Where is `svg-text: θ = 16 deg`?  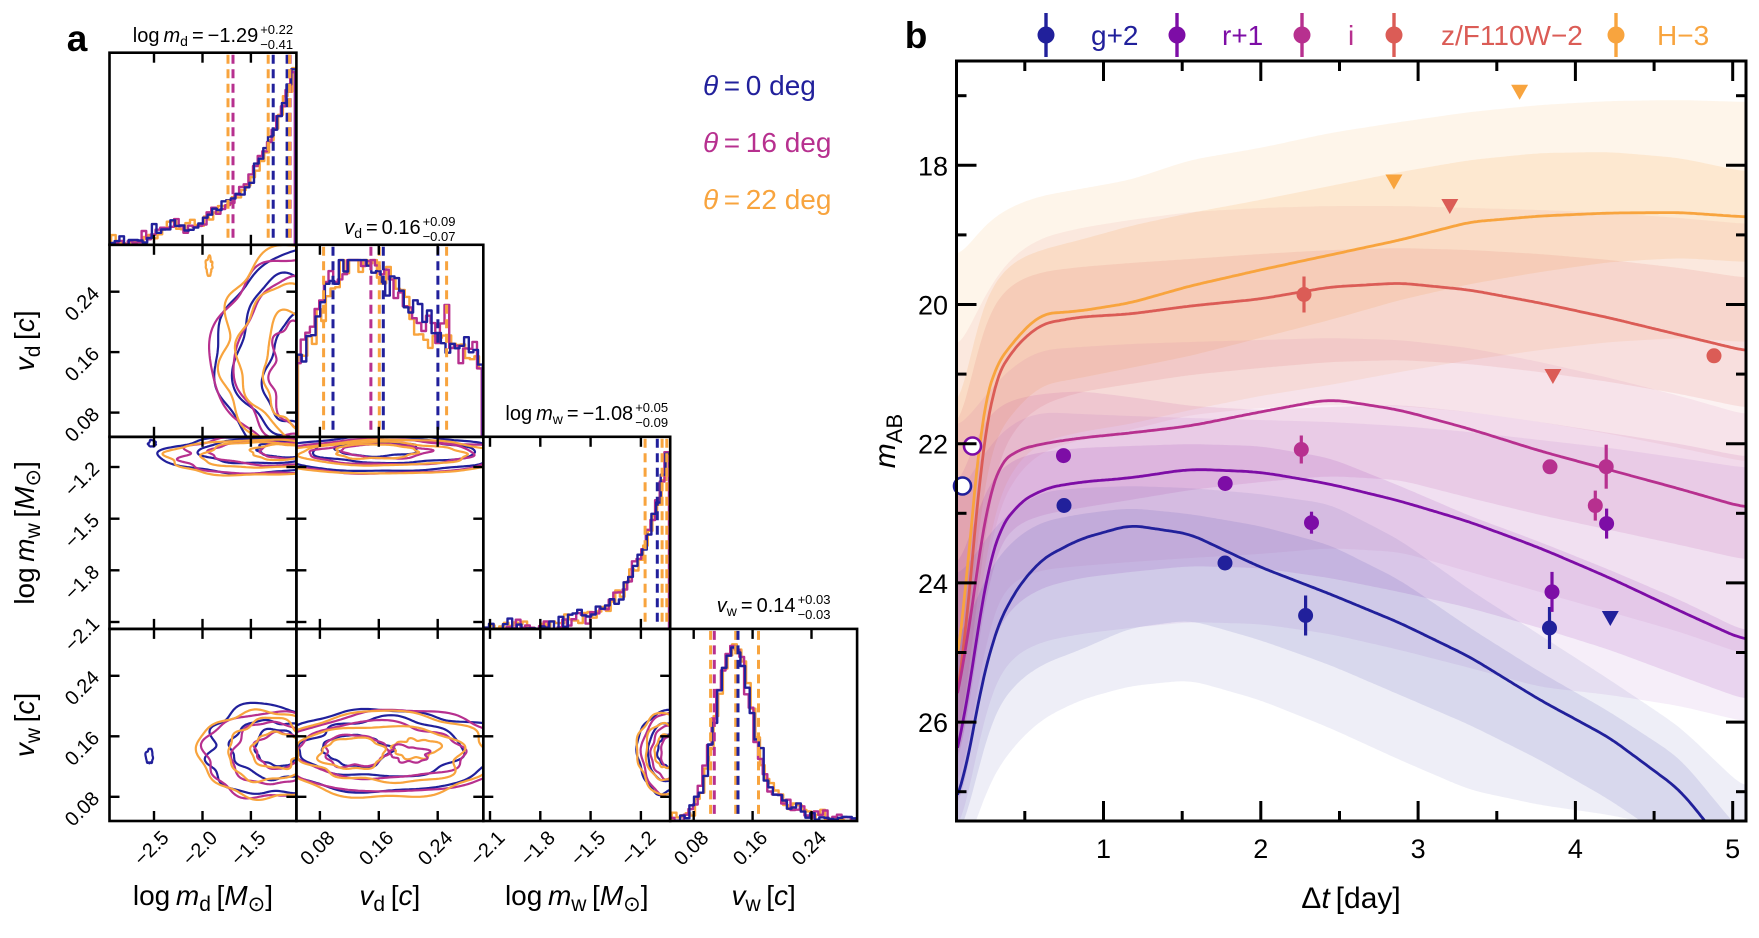
svg-text: θ = 16 deg is located at coordinates (767, 142).